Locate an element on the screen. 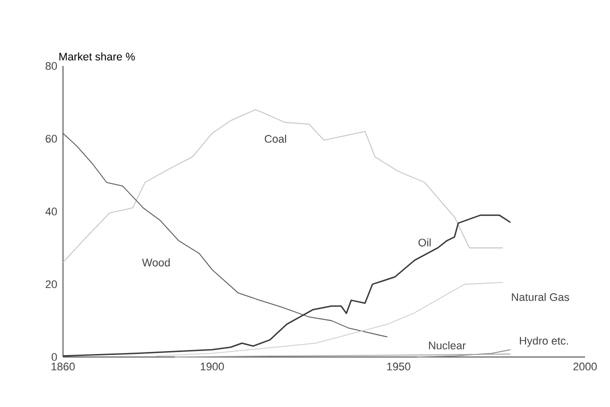  x-tick-label: 2000 is located at coordinates (585, 366).